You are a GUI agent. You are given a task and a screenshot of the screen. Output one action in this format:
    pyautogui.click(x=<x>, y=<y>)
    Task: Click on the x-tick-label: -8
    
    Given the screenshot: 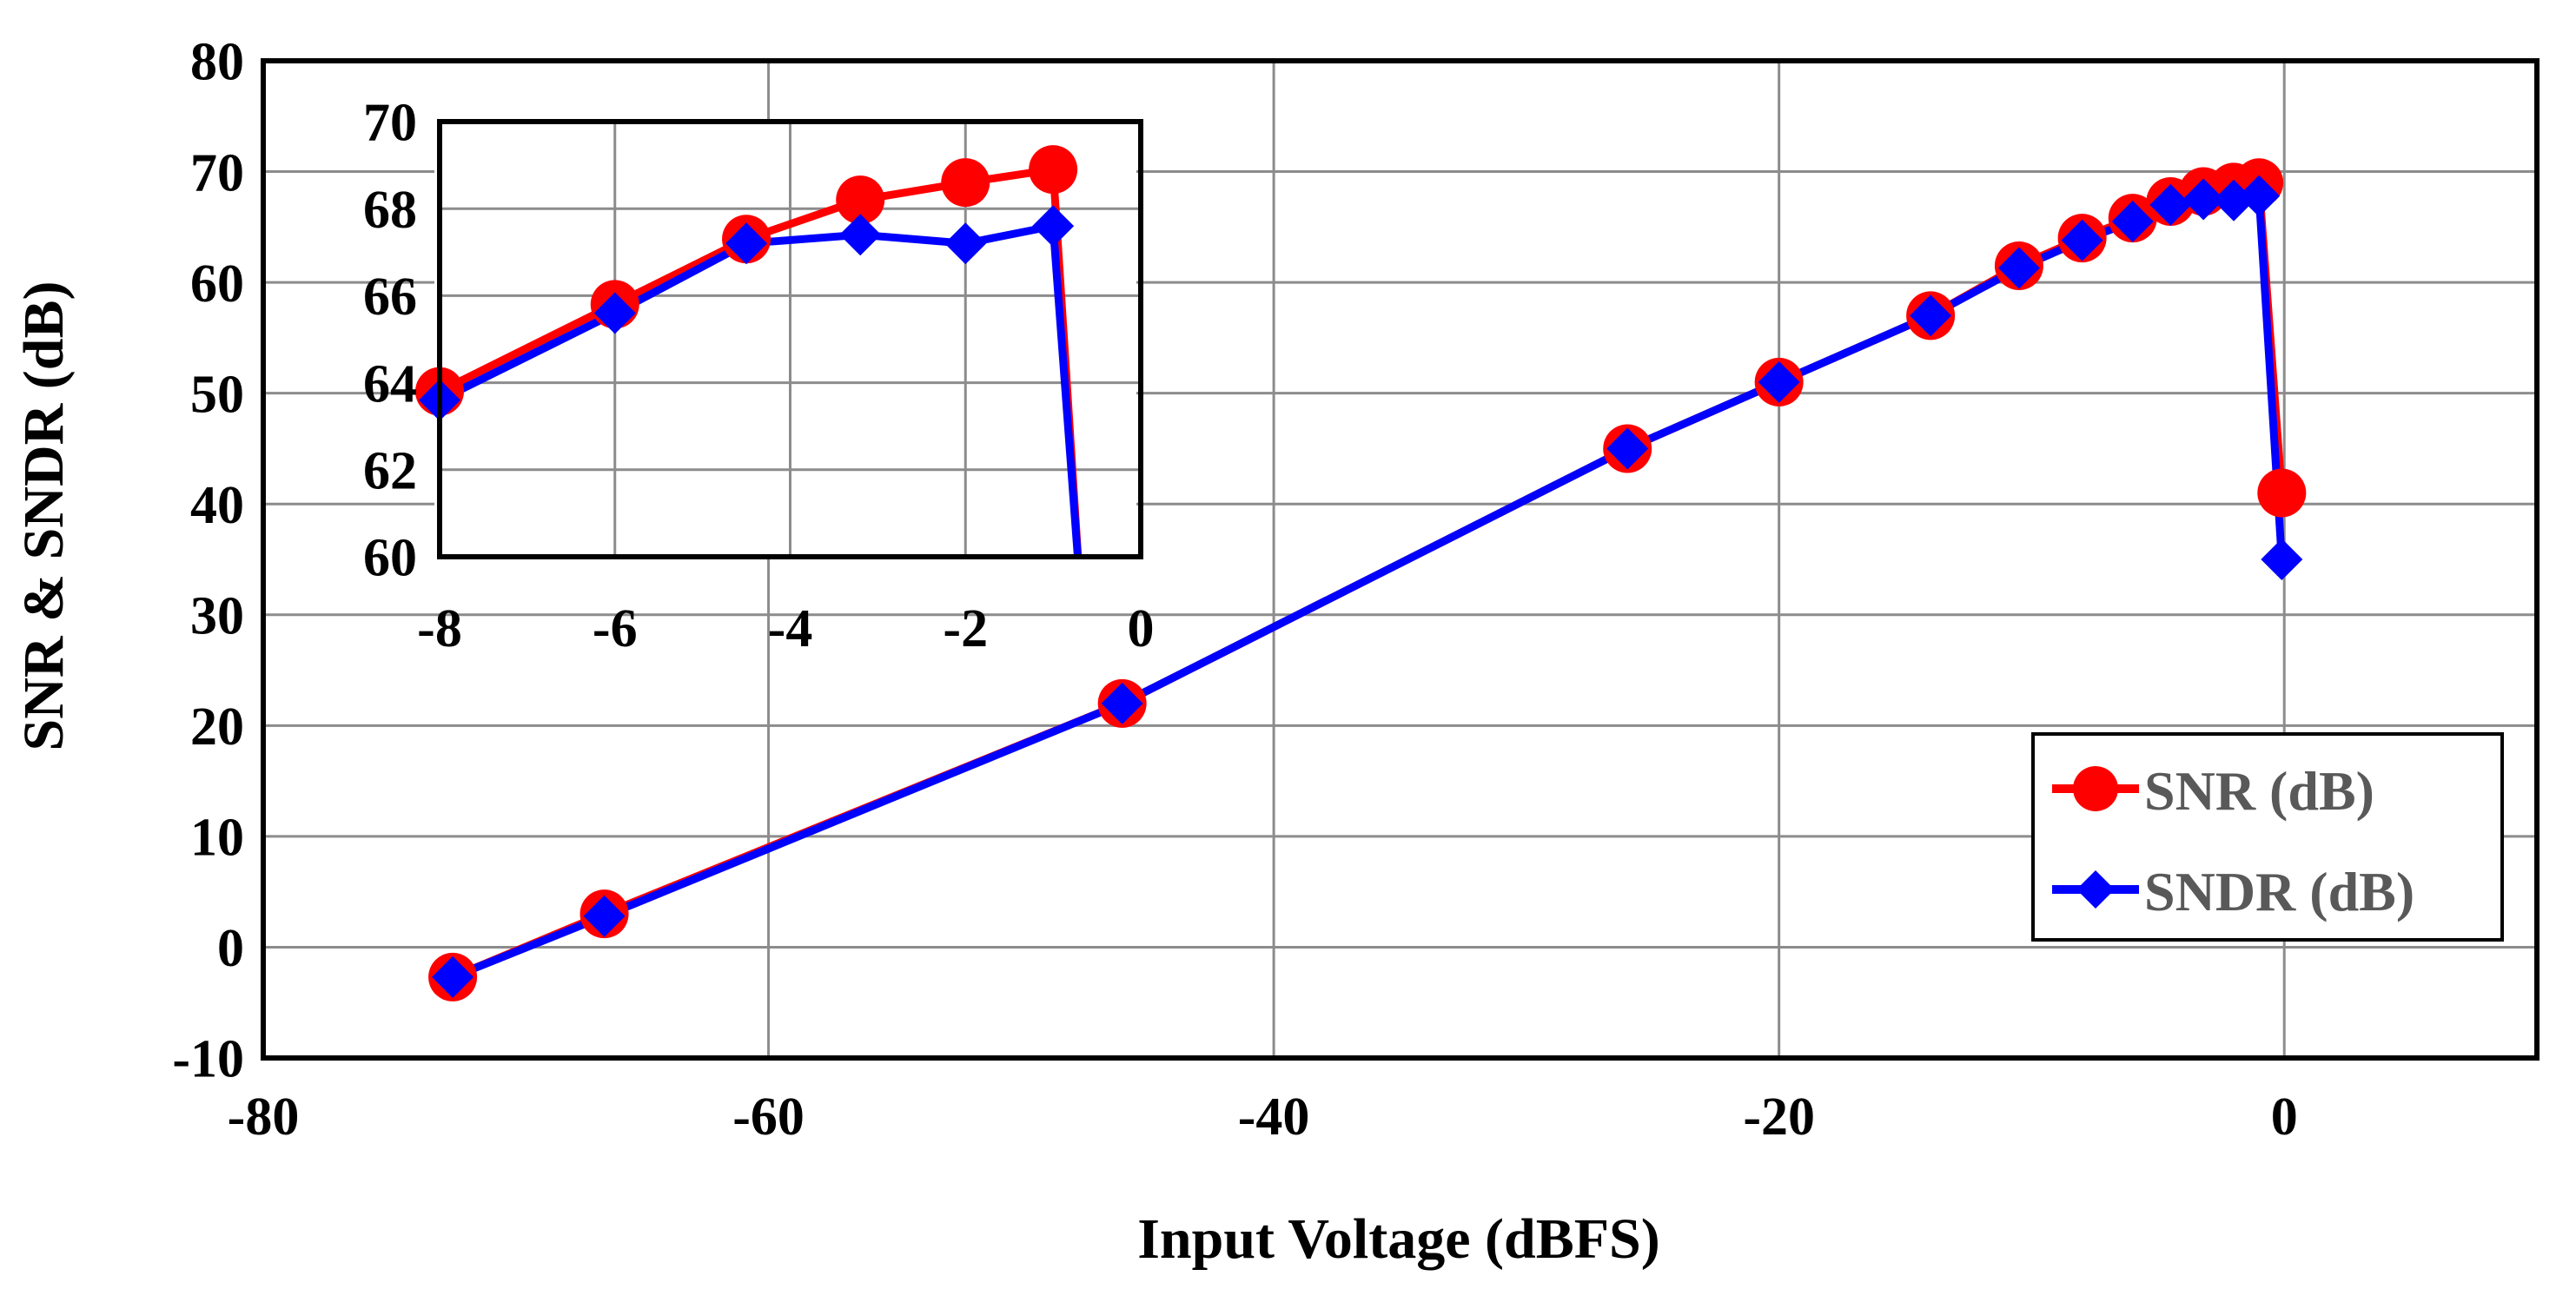 What is the action you would take?
    pyautogui.click(x=439, y=628)
    